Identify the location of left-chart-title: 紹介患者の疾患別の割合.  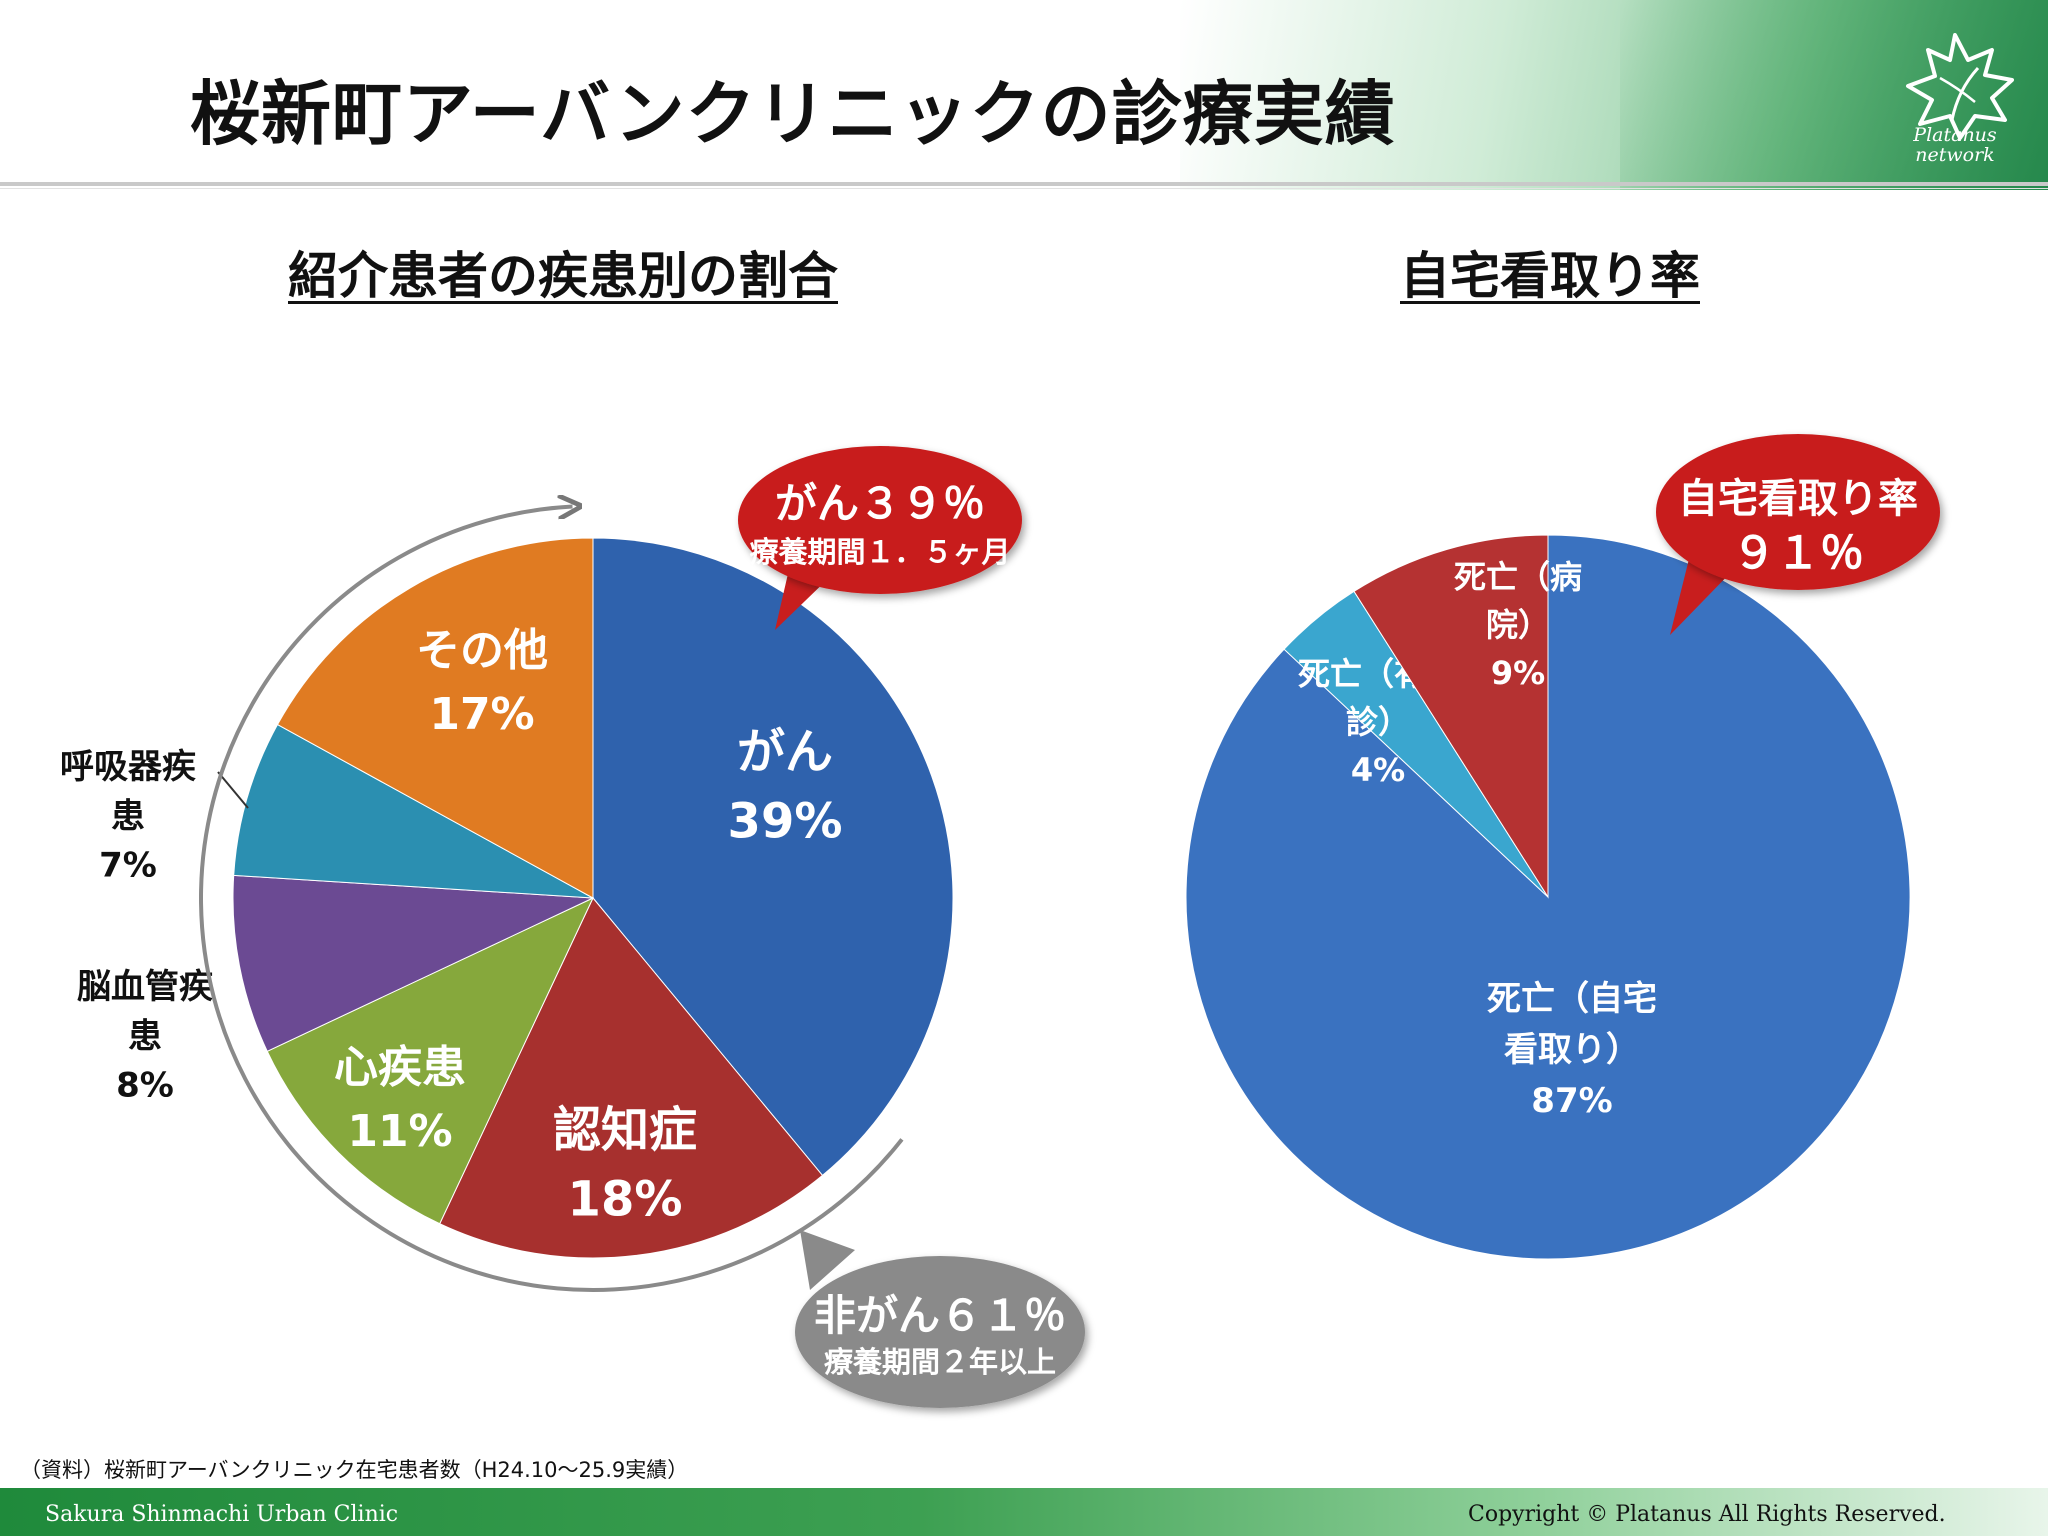
(563, 276).